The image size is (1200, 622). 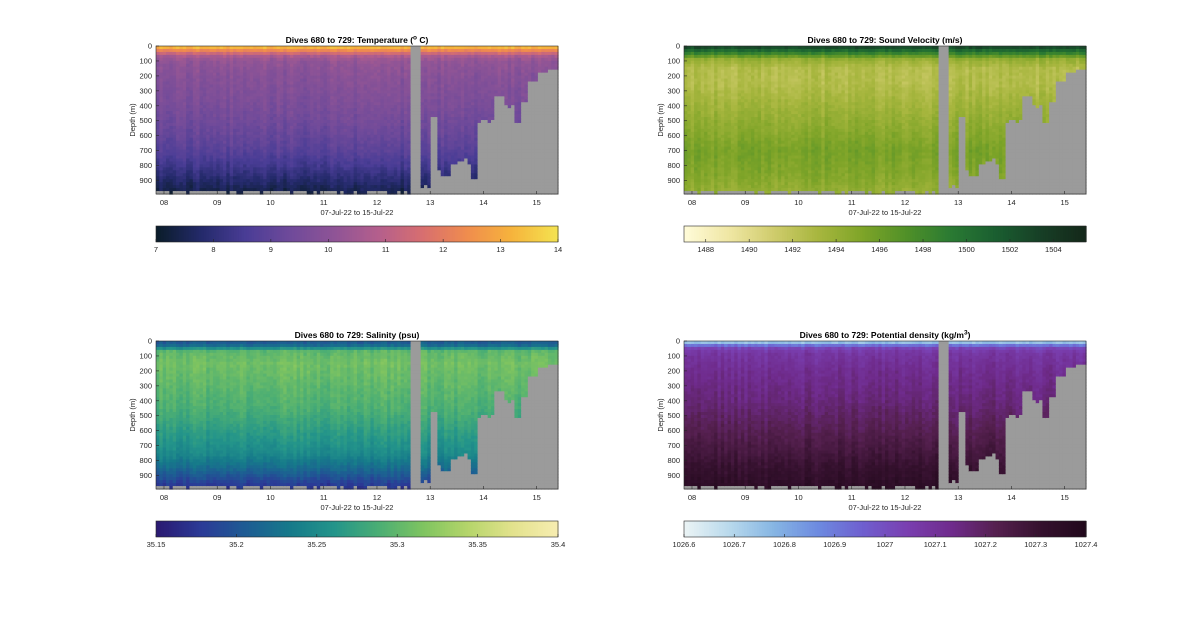 I want to click on y-tick-label: 700, so click(x=673, y=445).